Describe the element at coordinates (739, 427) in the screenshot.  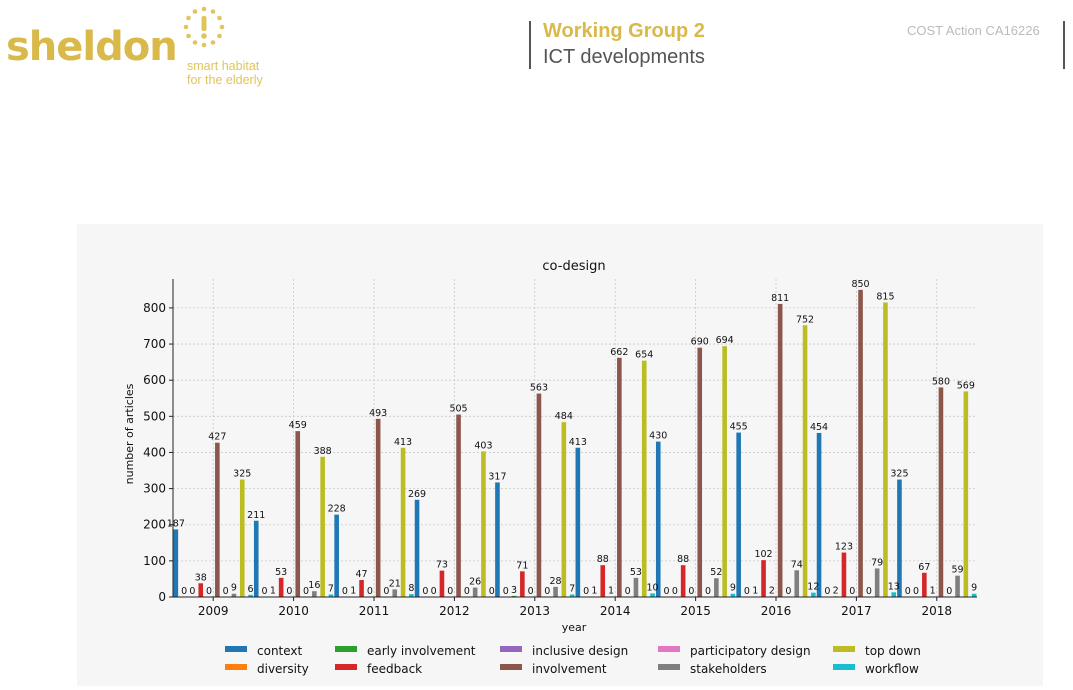
I see `bar-value-label: 455` at that location.